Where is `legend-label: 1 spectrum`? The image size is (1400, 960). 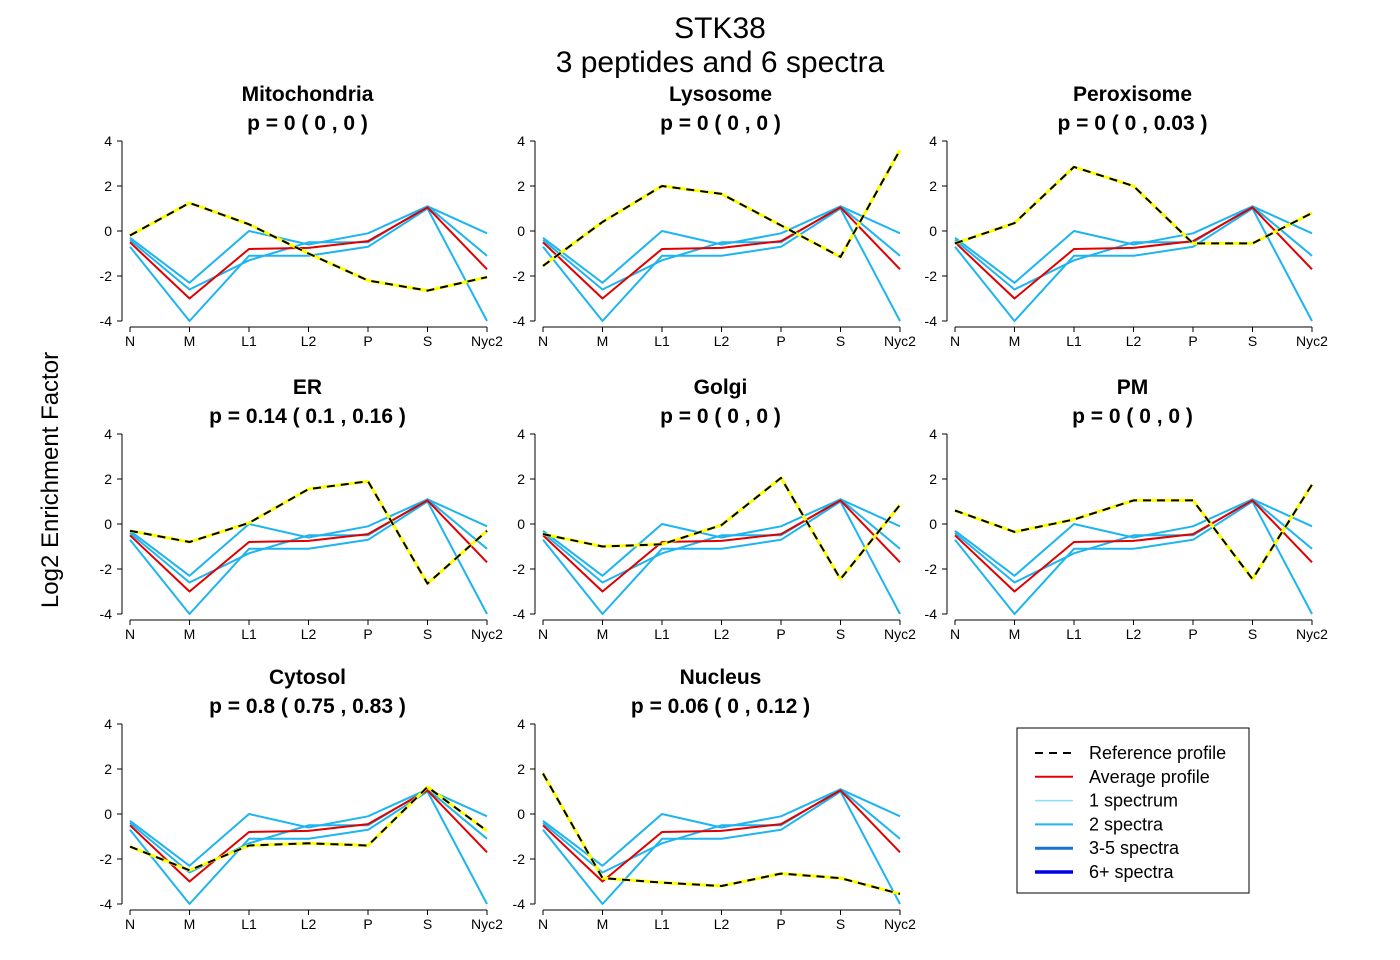
legend-label: 1 spectrum is located at coordinates (1133, 801).